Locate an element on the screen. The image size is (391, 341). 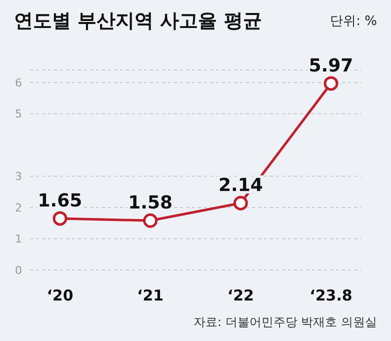
y-tick-label: 5 is located at coordinates (18, 114).